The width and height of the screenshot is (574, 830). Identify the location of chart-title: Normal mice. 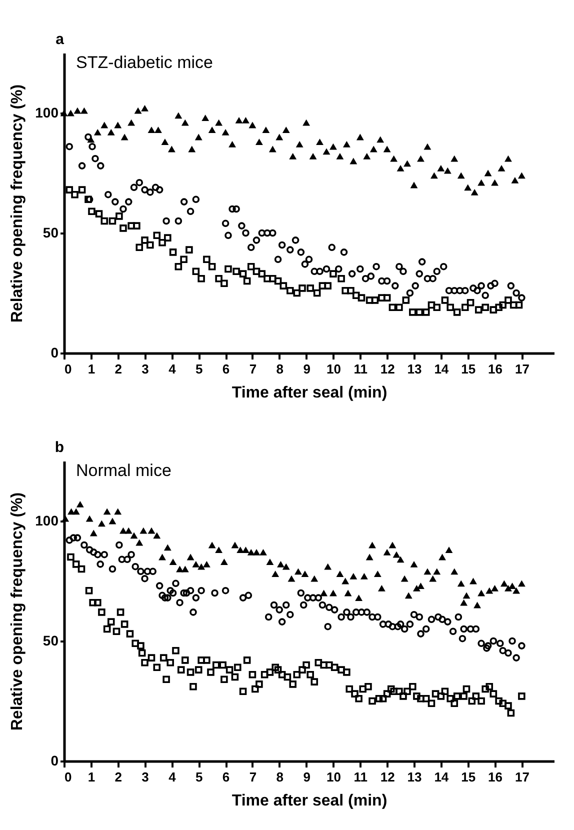
(124, 470).